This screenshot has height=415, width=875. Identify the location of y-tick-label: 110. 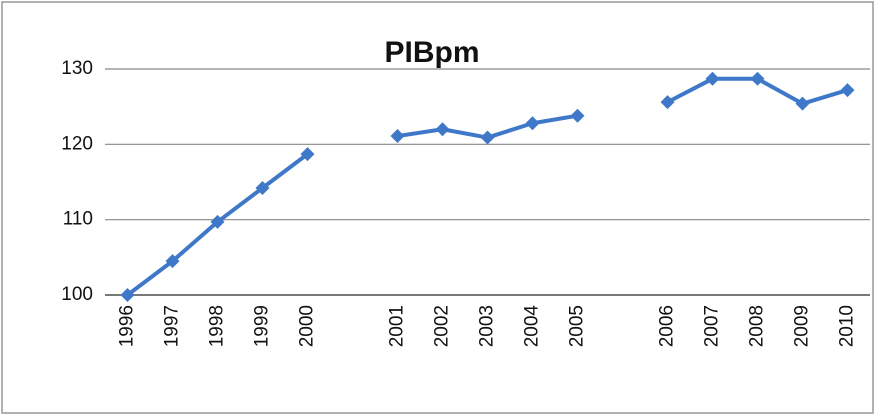
(78, 219).